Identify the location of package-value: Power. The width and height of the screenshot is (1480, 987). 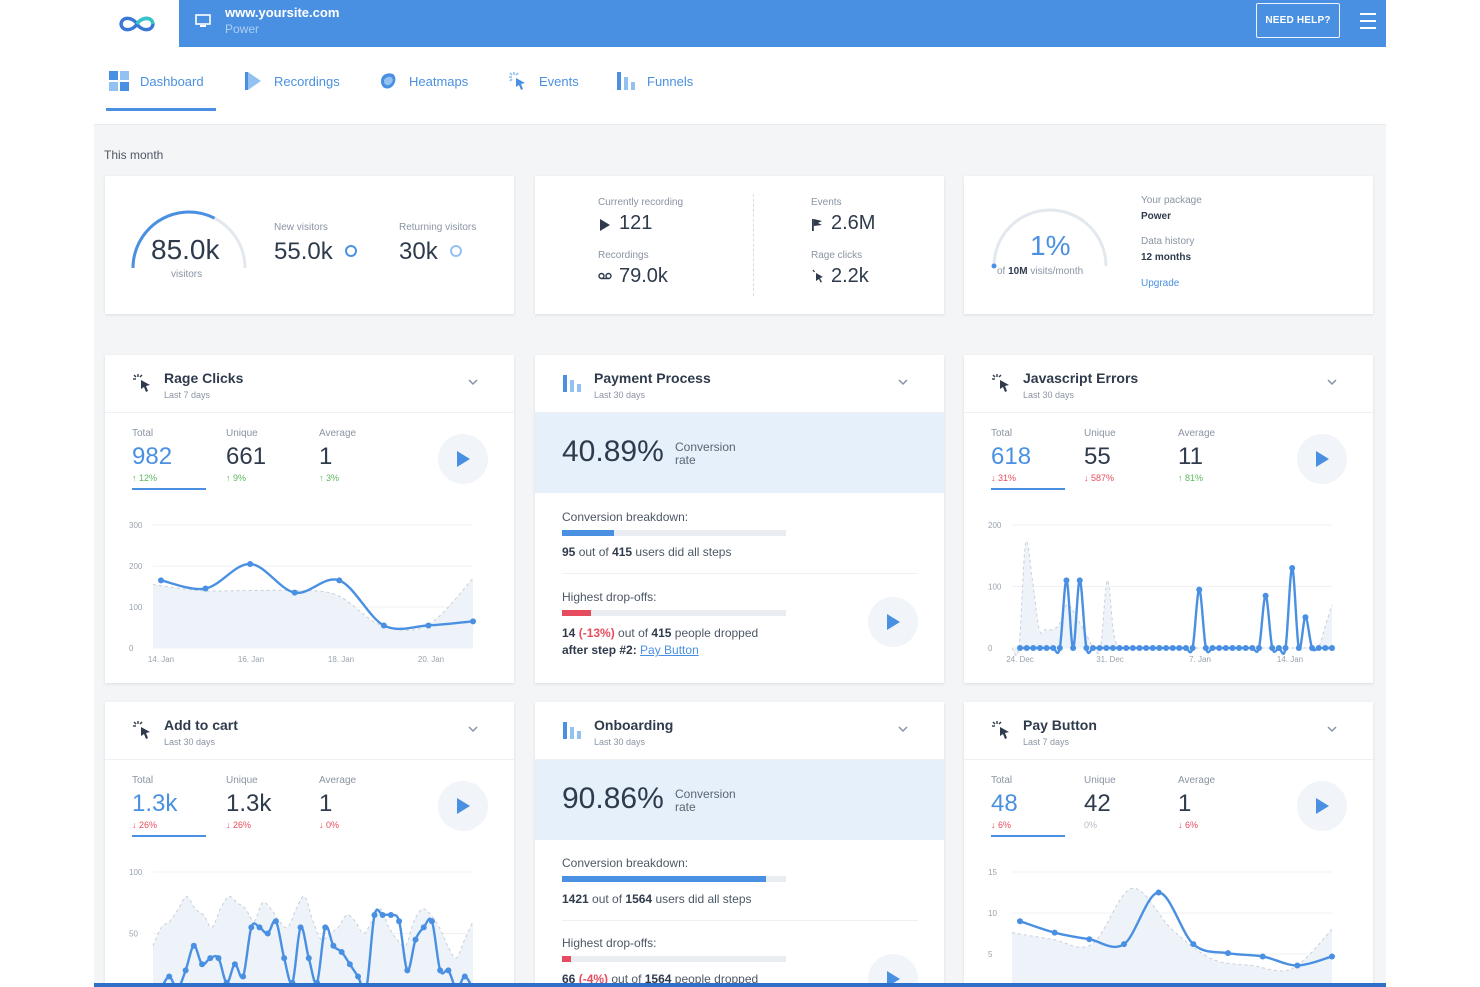
(1156, 216).